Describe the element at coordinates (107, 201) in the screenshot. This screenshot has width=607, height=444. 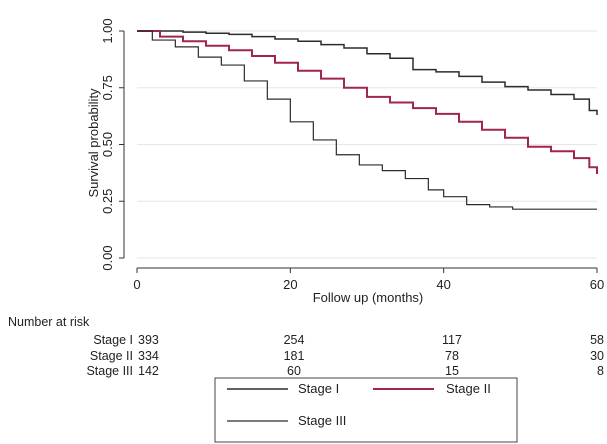
I see `y-tick-label: 0.25` at that location.